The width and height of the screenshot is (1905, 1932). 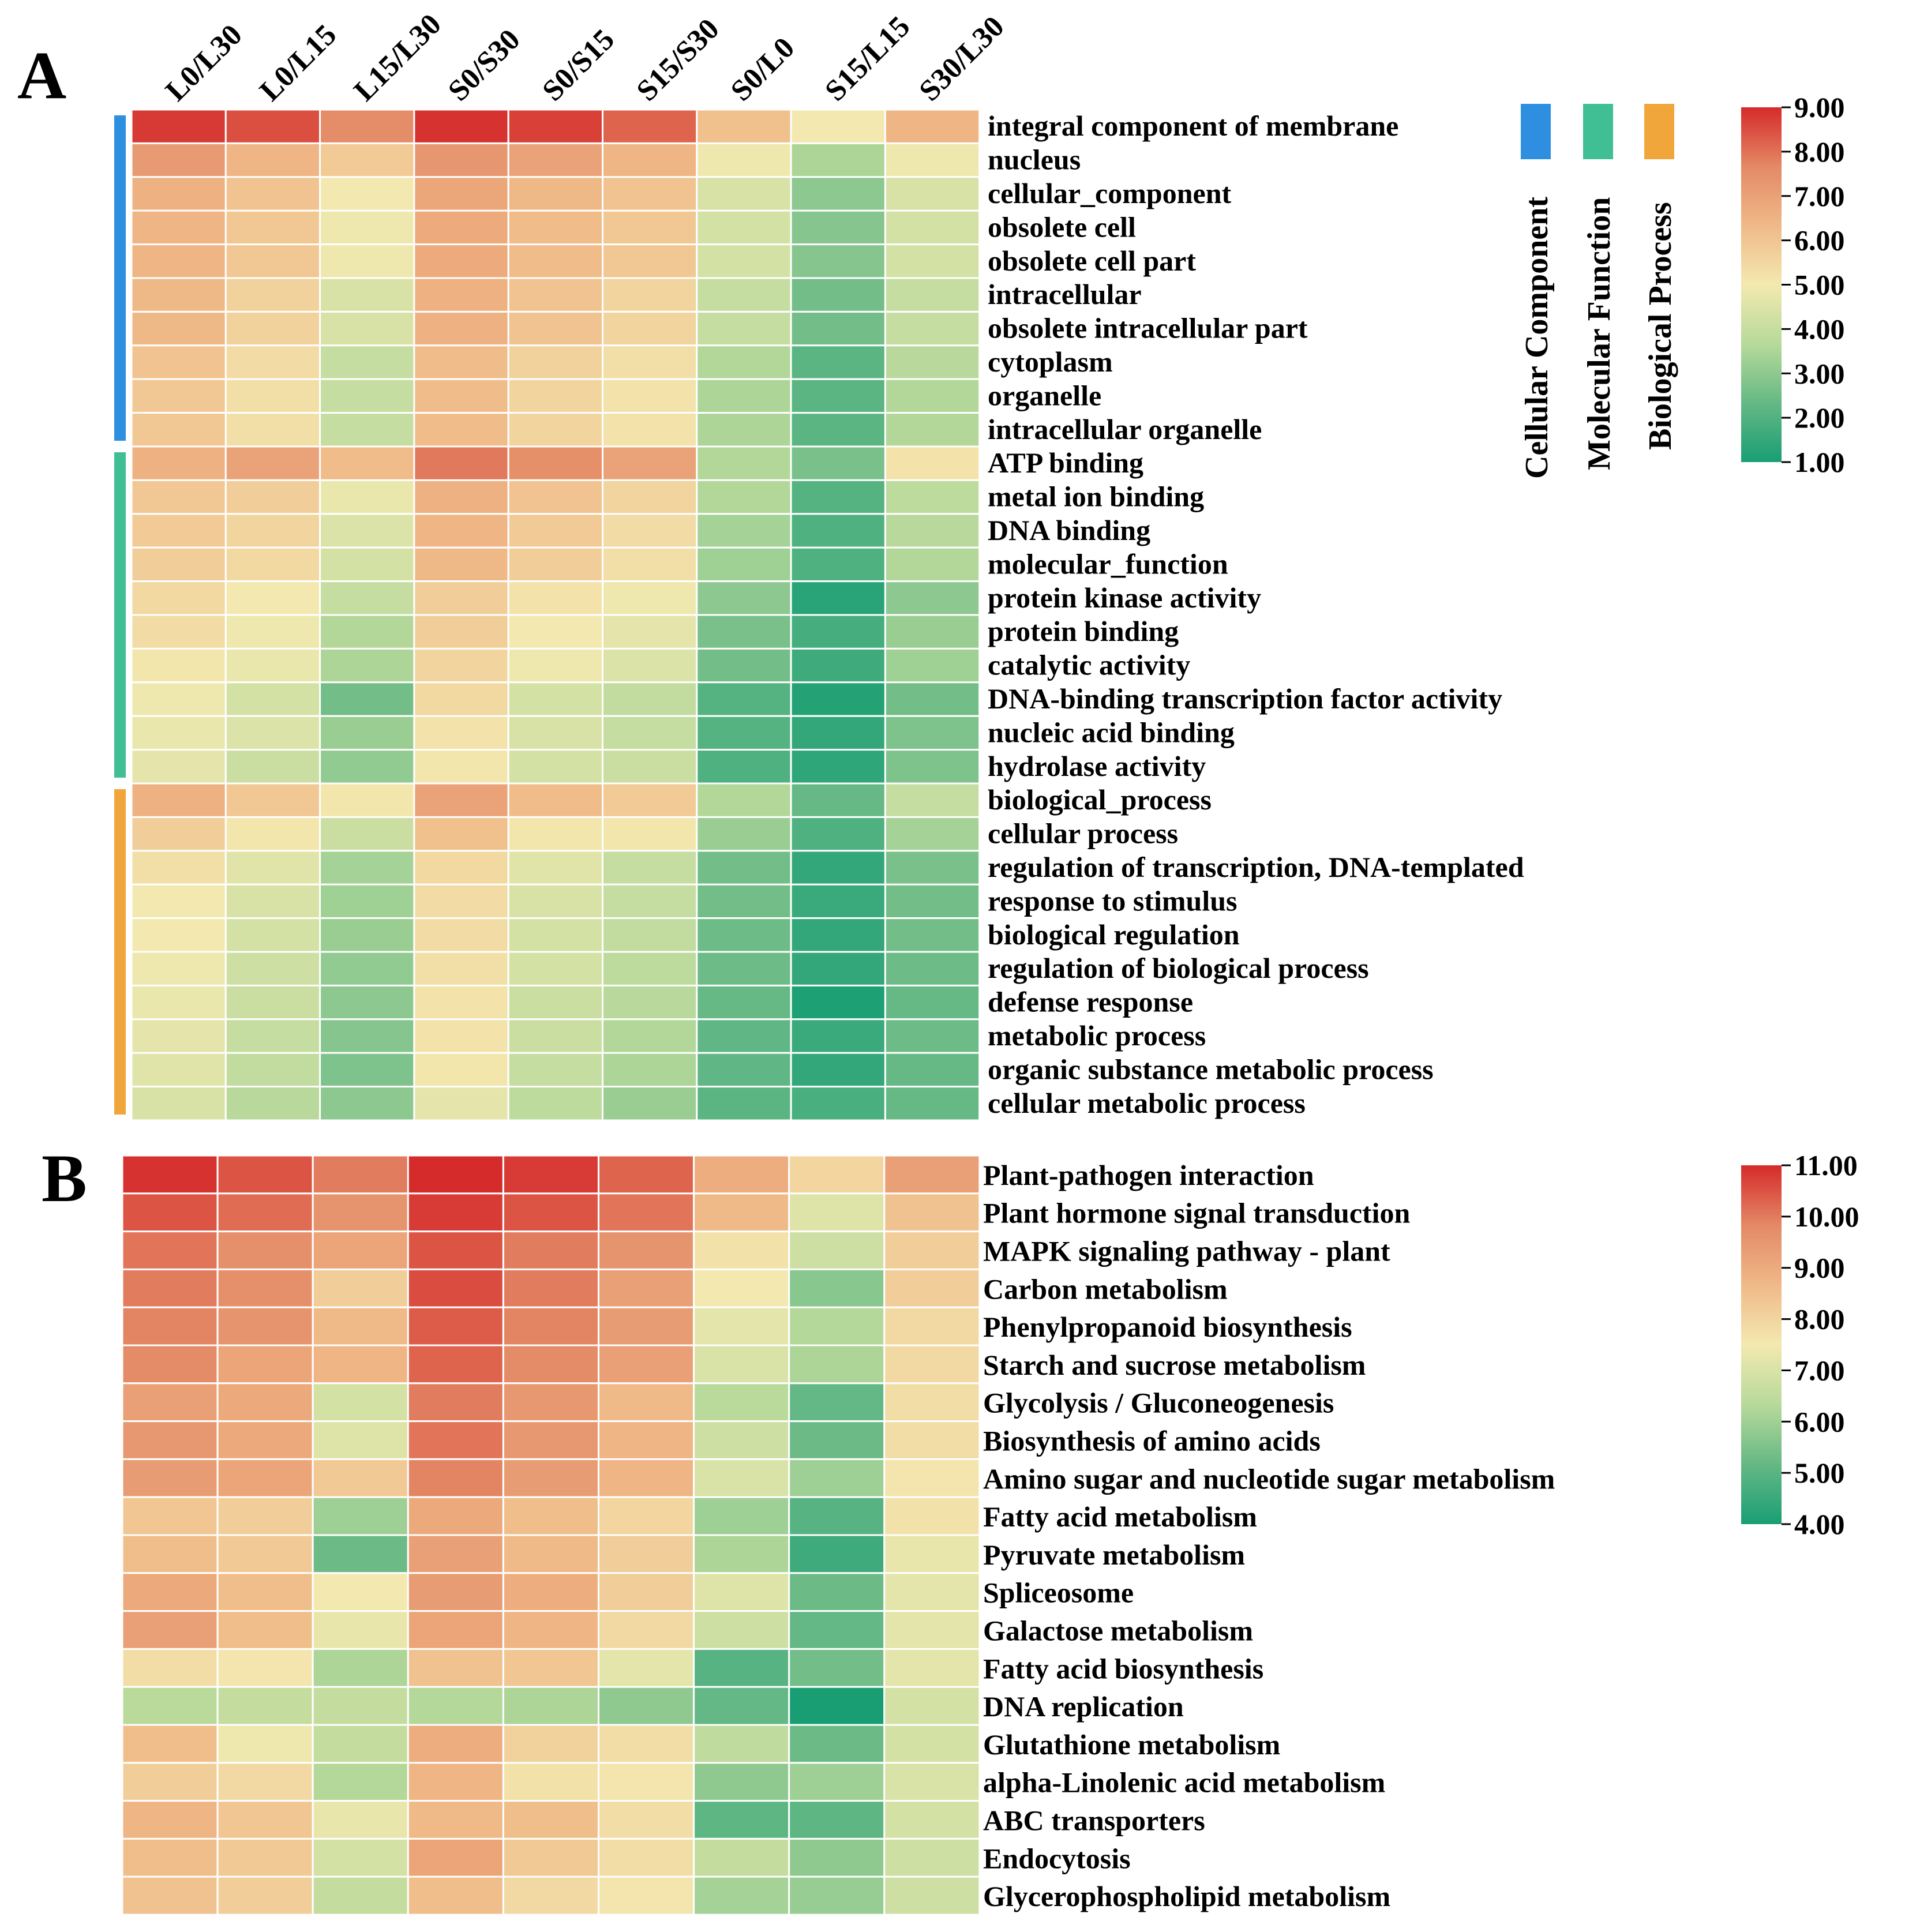 I want to click on cell-a-obsolete-cell-part-s15-s30, so click(x=650, y=261).